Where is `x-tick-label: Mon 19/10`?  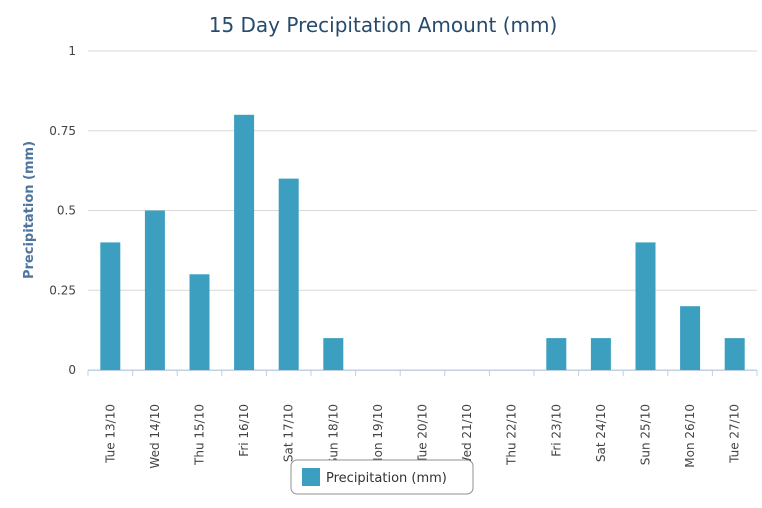 x-tick-label: Mon 19/10 is located at coordinates (378, 436).